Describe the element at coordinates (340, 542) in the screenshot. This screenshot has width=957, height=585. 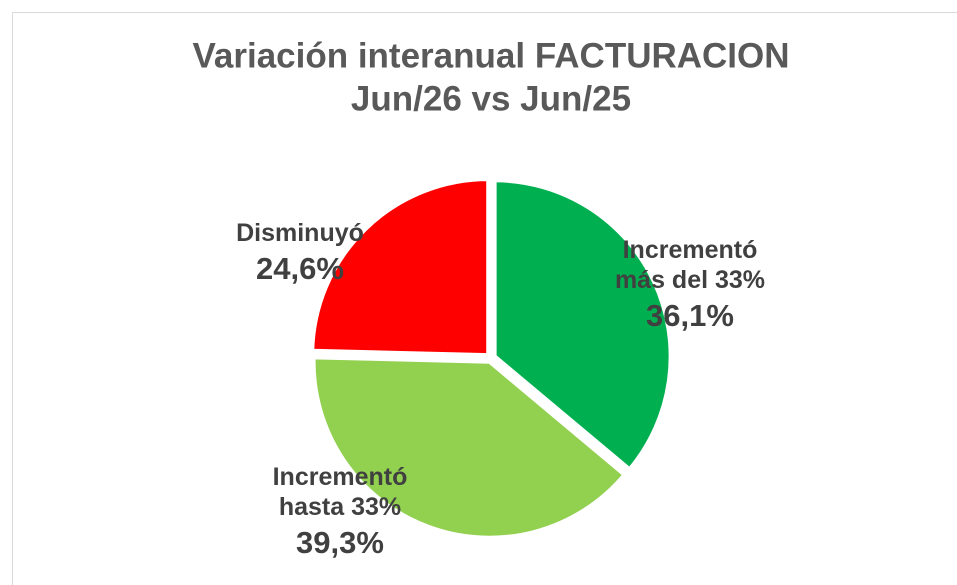
I see `value-label: 39,3%` at that location.